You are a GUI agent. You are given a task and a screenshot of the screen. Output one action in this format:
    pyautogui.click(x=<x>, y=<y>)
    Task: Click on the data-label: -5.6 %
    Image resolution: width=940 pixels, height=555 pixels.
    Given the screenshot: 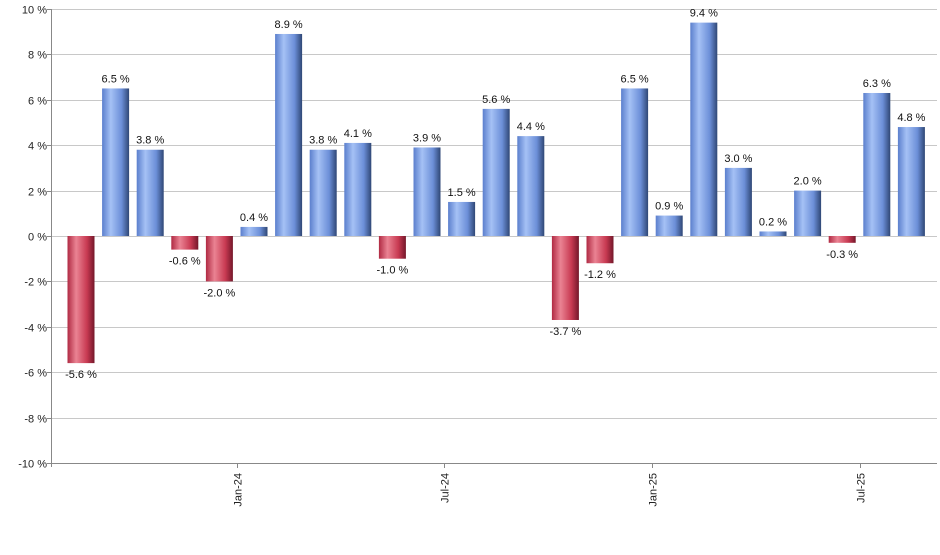 What is the action you would take?
    pyautogui.click(x=81, y=375)
    